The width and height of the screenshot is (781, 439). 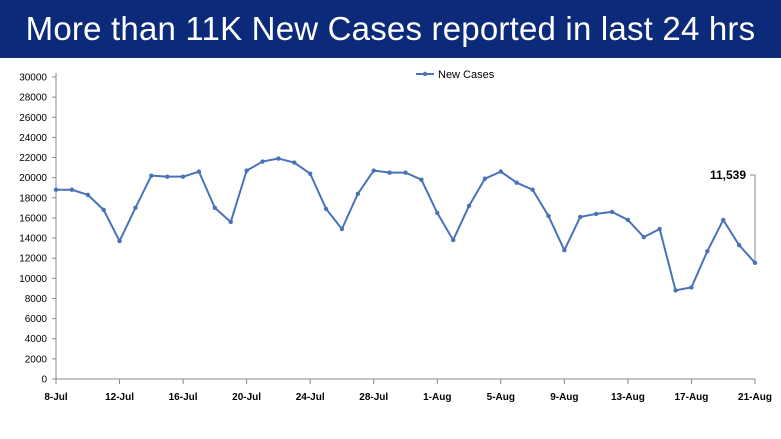 What do you see at coordinates (373, 397) in the screenshot?
I see `x-tick-label: 28-Jul` at bounding box center [373, 397].